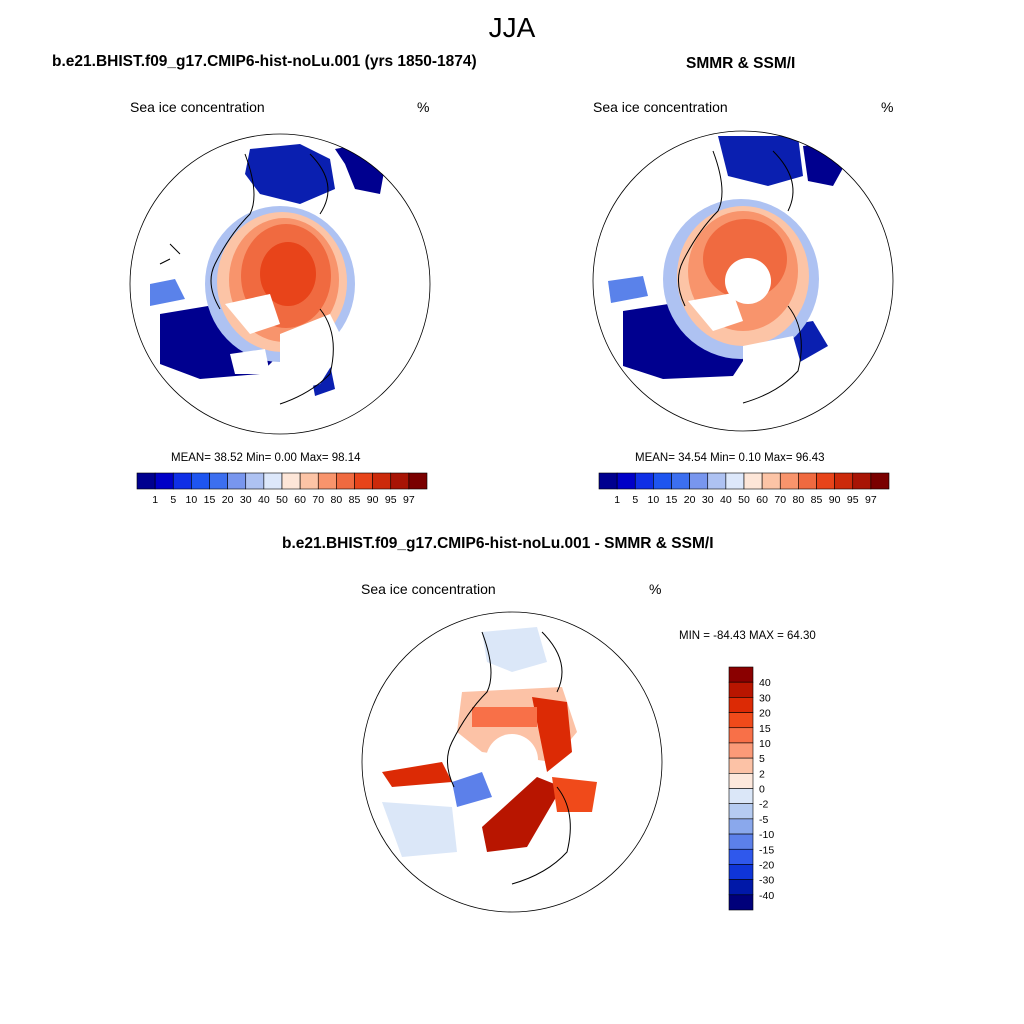 The width and height of the screenshot is (1024, 1024). I want to click on diff-colorbar-tick: 20, so click(765, 714).